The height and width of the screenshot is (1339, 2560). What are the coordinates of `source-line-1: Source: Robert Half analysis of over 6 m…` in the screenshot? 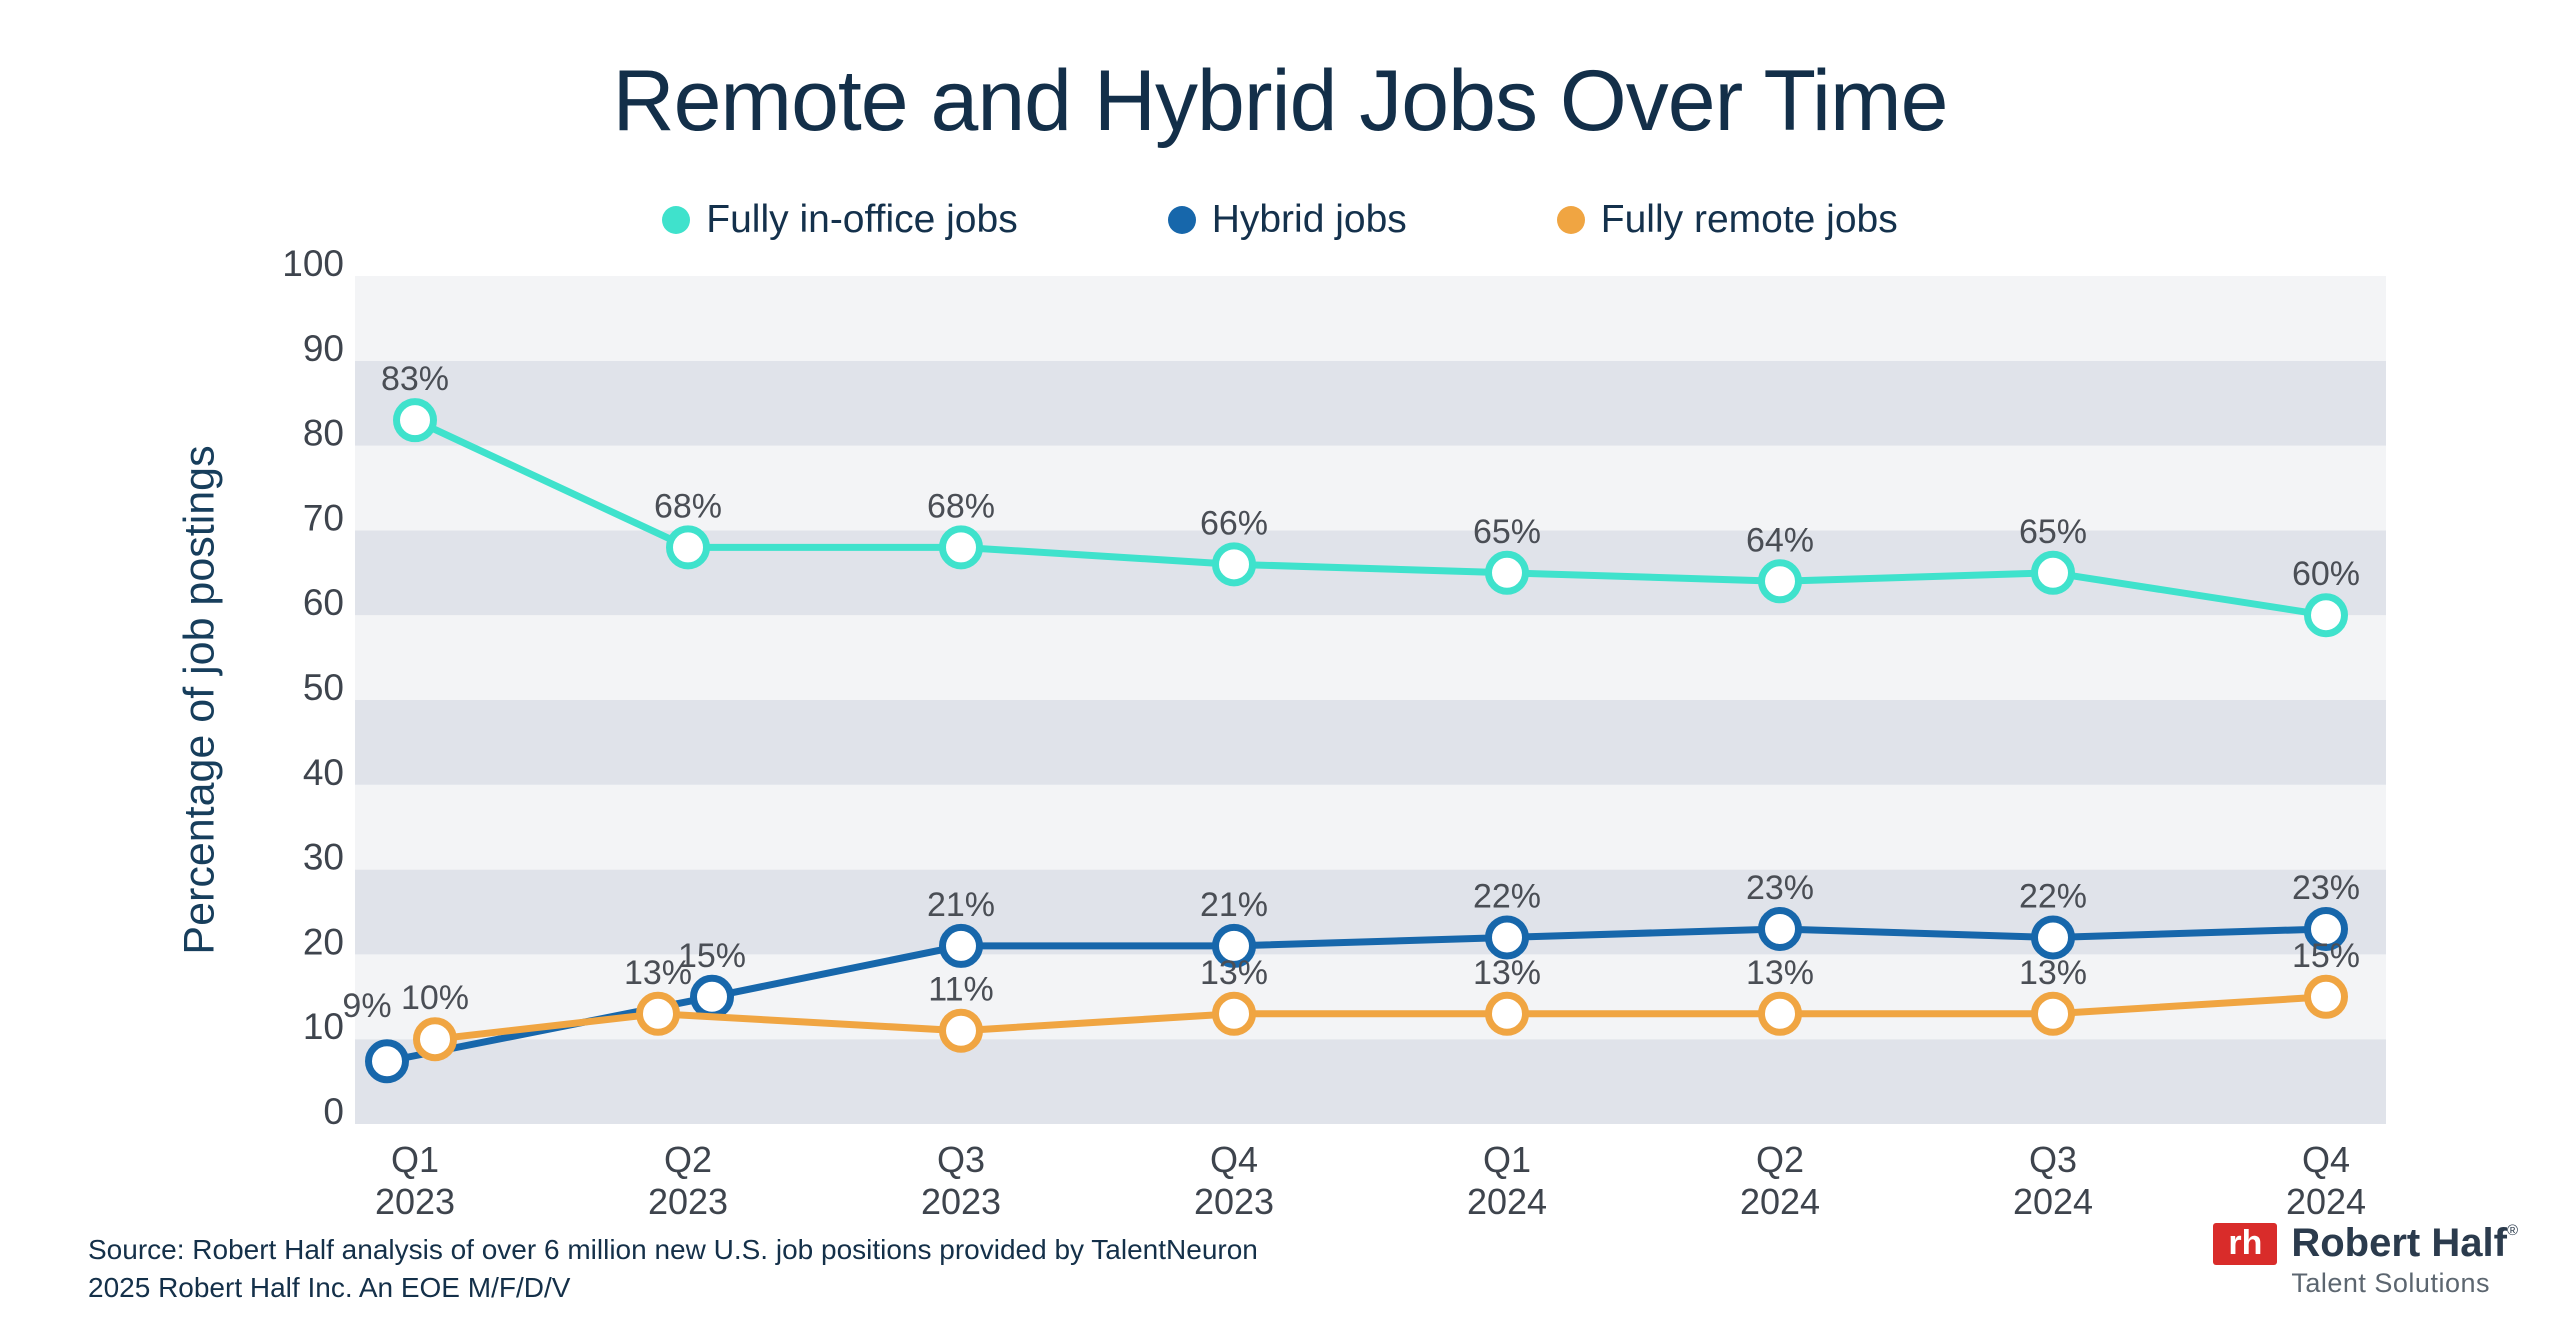 It's located at (673, 1250).